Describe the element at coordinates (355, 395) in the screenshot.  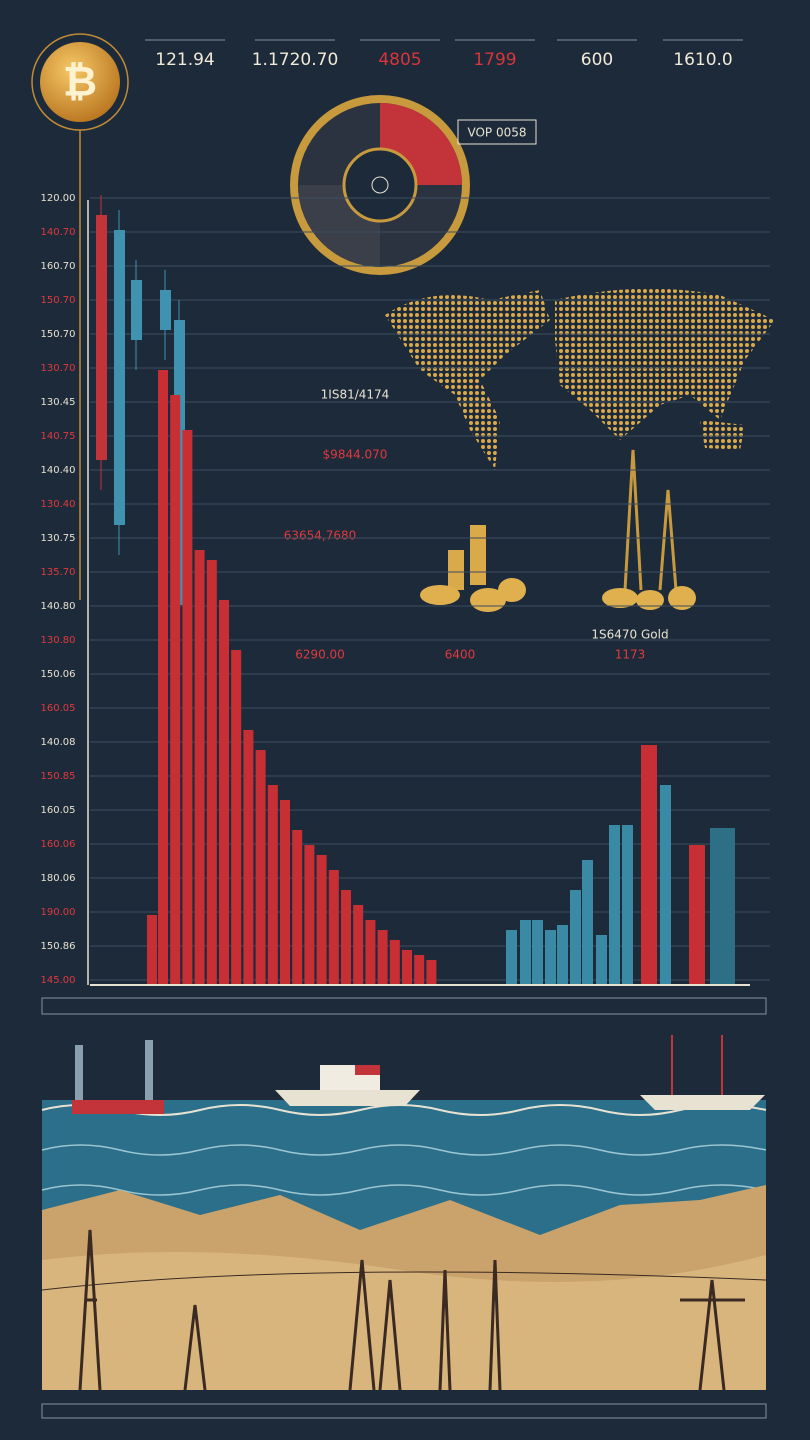
I see `callout-title: 1IS81/4174` at that location.